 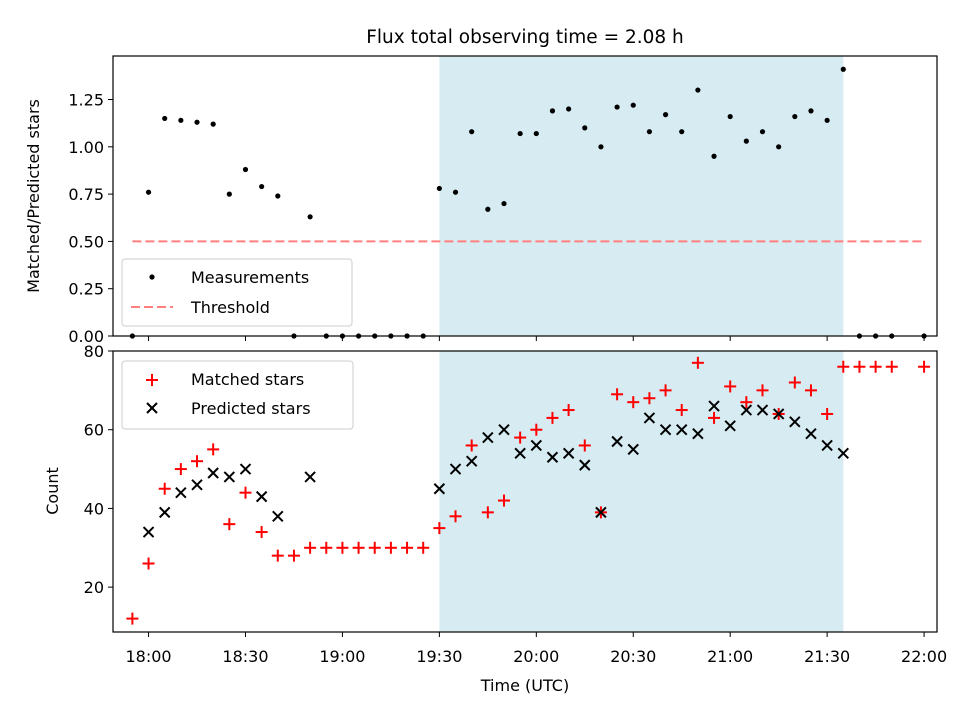 I want to click on top-x-ticks, so click(x=536, y=338).